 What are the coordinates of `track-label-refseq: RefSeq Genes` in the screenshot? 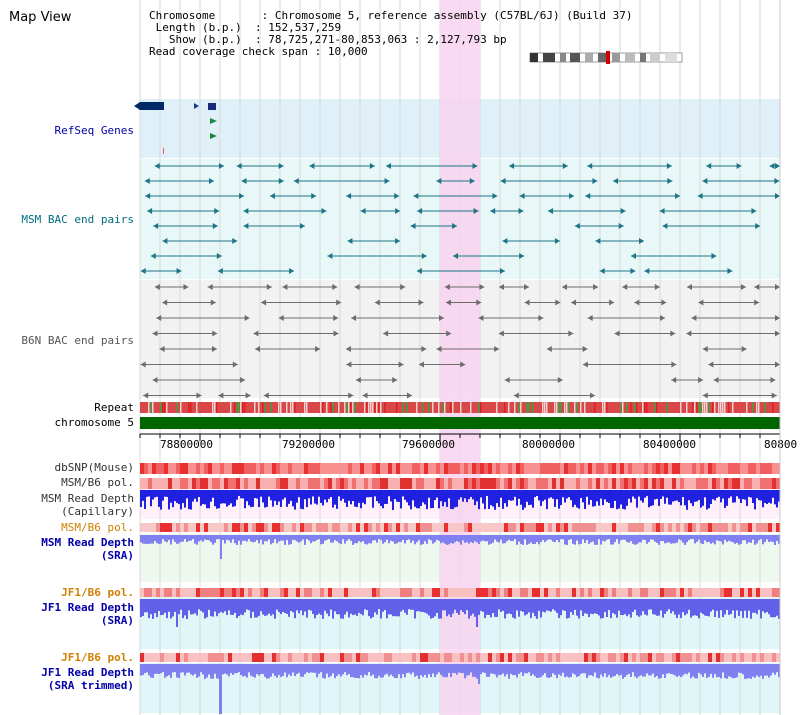 It's located at (94, 130).